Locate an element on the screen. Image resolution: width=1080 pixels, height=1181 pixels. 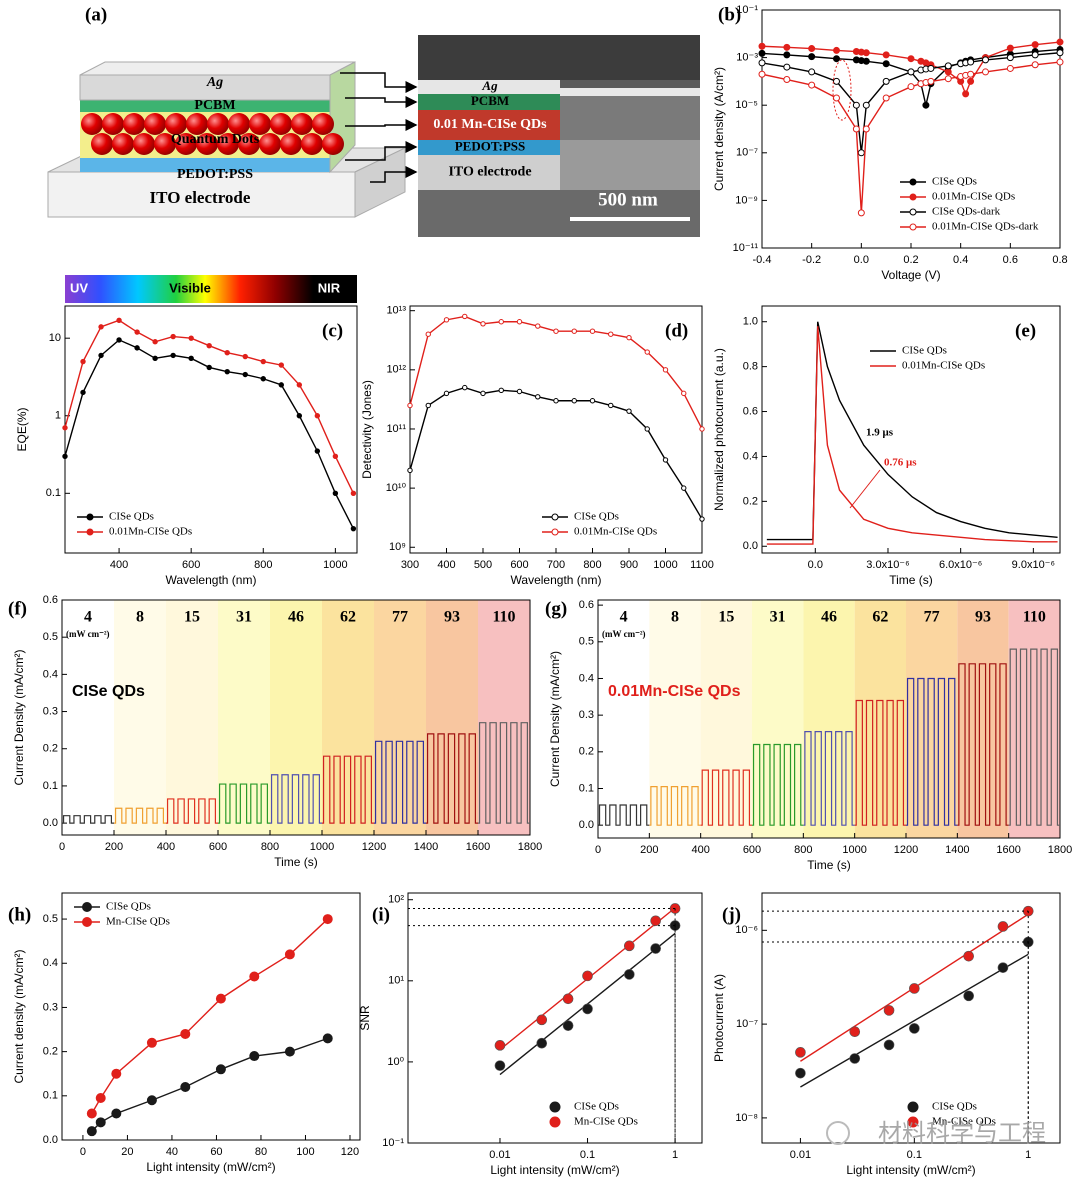
legend-label: CISe QDs is located at coordinates (131, 517).